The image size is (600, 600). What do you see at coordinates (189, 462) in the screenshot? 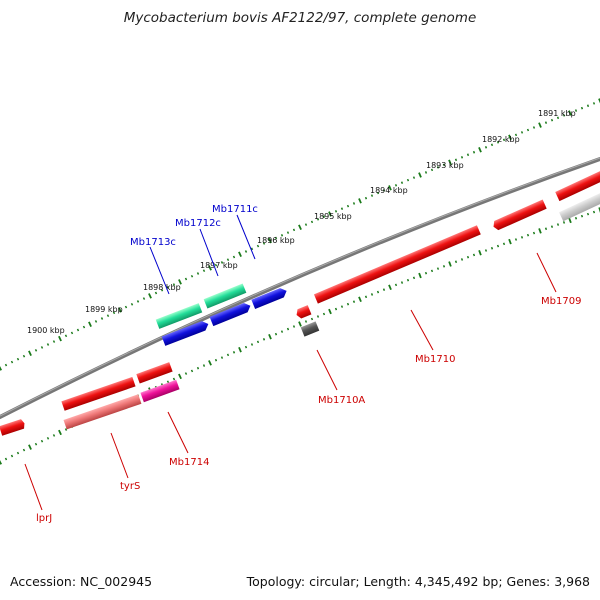
I see `gene-label: Mb1714` at bounding box center [189, 462].